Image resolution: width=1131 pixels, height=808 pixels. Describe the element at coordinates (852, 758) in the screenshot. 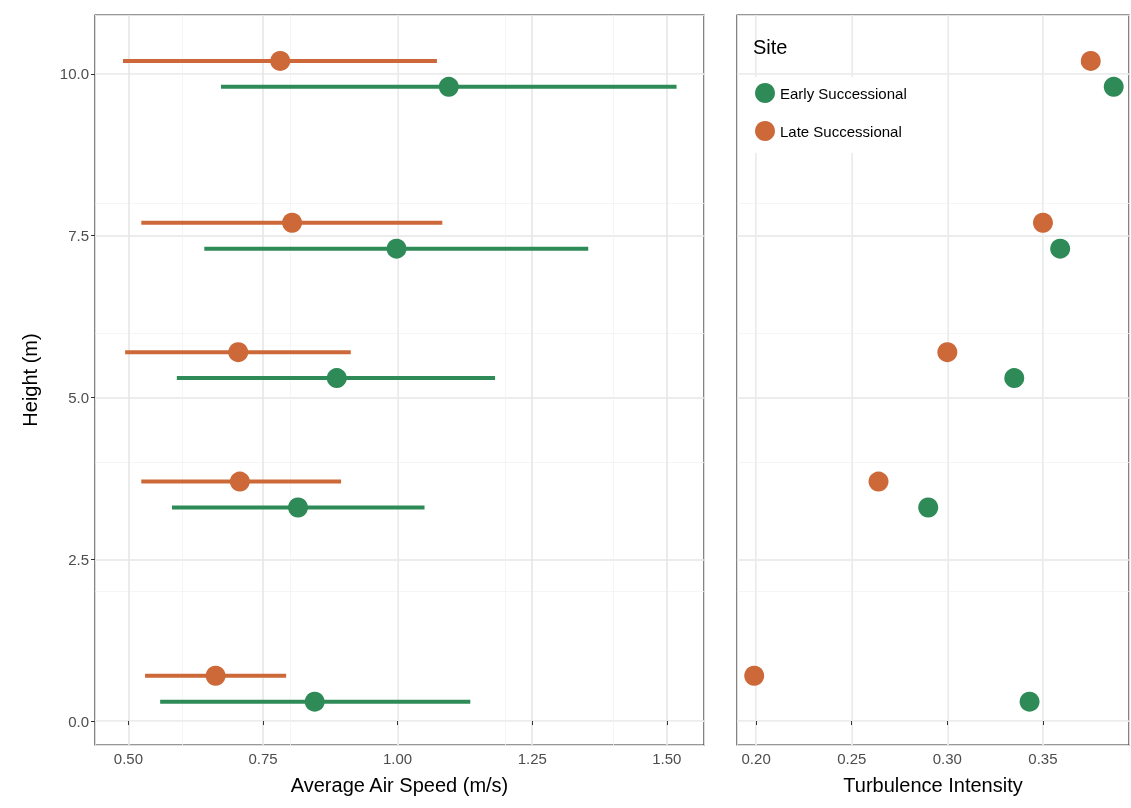

I see `x-tick-label: 0.25` at that location.